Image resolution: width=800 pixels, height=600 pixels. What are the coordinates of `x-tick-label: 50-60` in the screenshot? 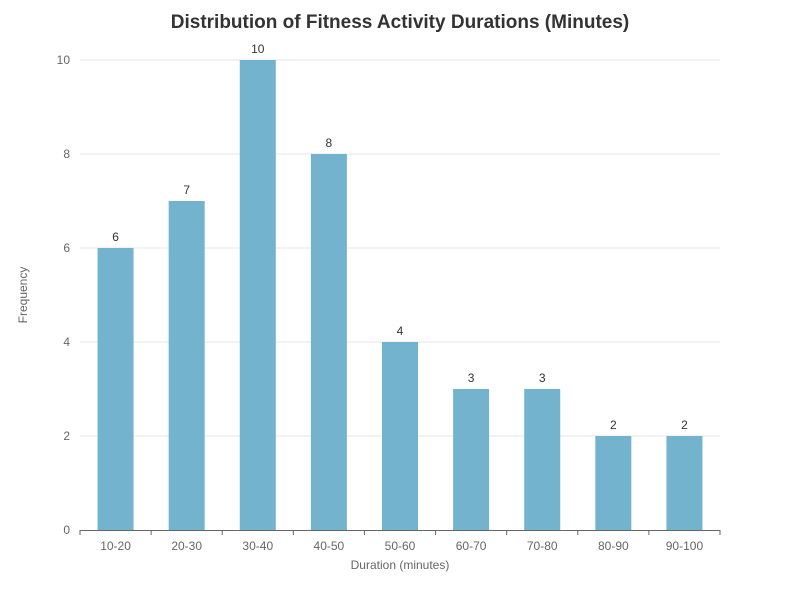 It's located at (400, 546).